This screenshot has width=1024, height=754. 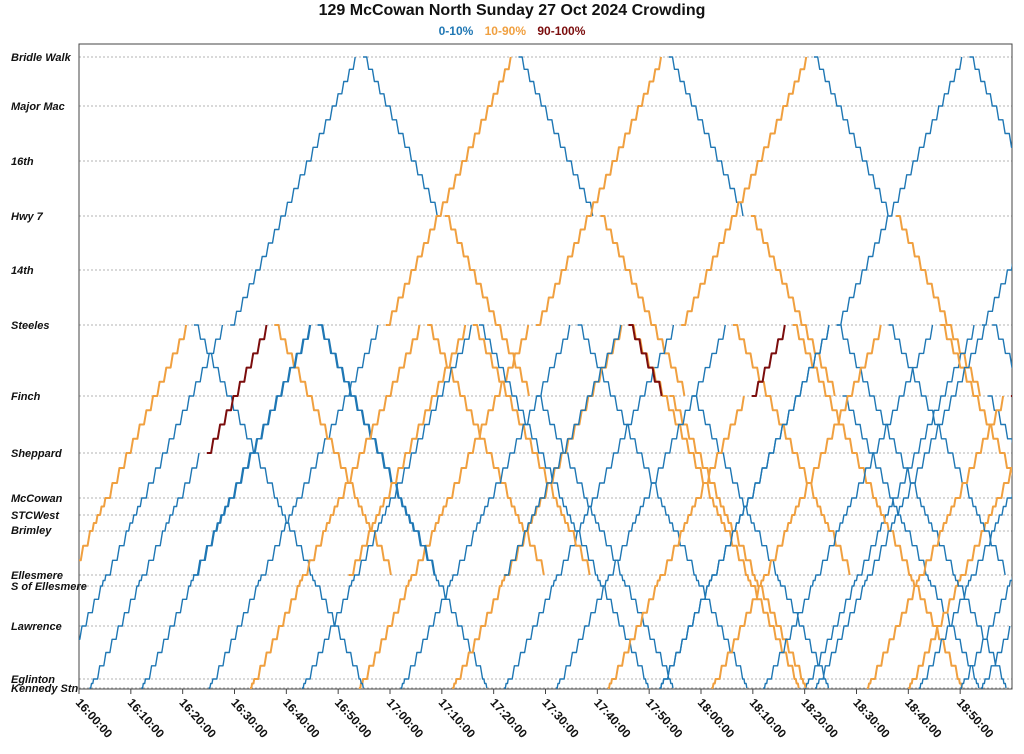 I want to click on trip-22-segment, so click(x=900, y=506).